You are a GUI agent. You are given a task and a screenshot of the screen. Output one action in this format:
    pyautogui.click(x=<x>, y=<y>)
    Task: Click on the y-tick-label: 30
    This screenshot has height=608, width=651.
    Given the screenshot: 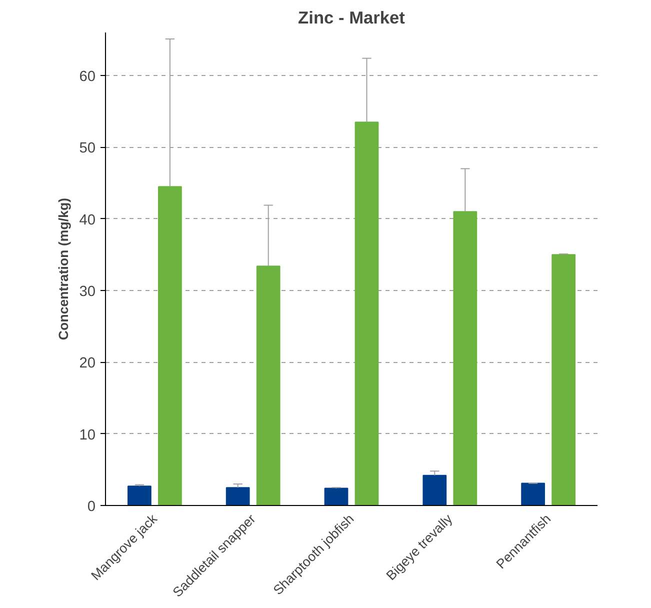 What is the action you would take?
    pyautogui.click(x=87, y=292)
    